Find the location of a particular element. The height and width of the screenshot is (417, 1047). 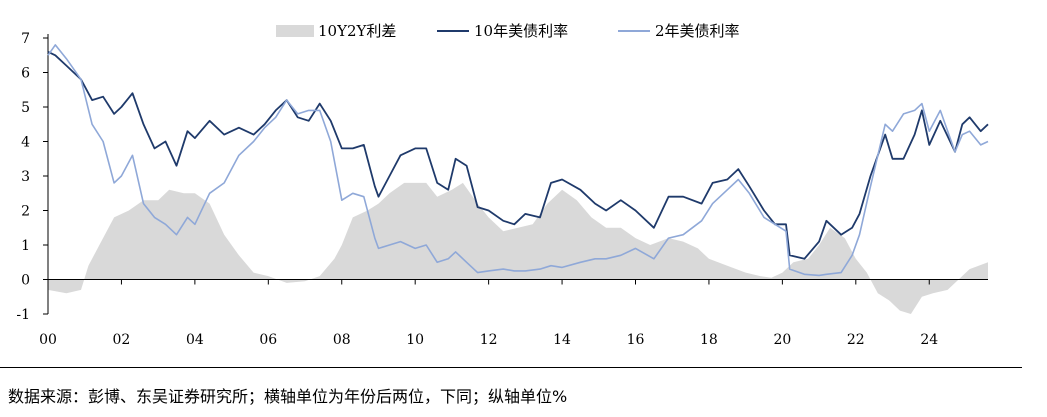

x-tick-label: 06 is located at coordinates (268, 340).